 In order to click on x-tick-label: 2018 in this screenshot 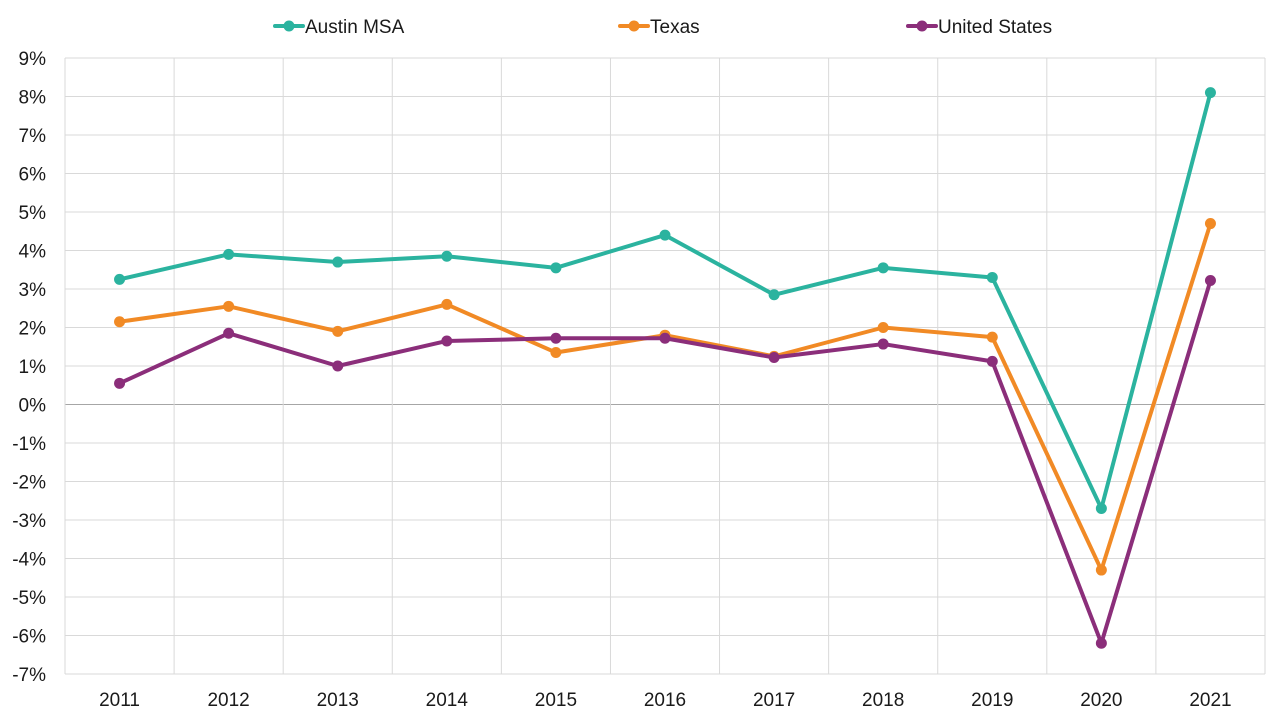, I will do `click(883, 700)`.